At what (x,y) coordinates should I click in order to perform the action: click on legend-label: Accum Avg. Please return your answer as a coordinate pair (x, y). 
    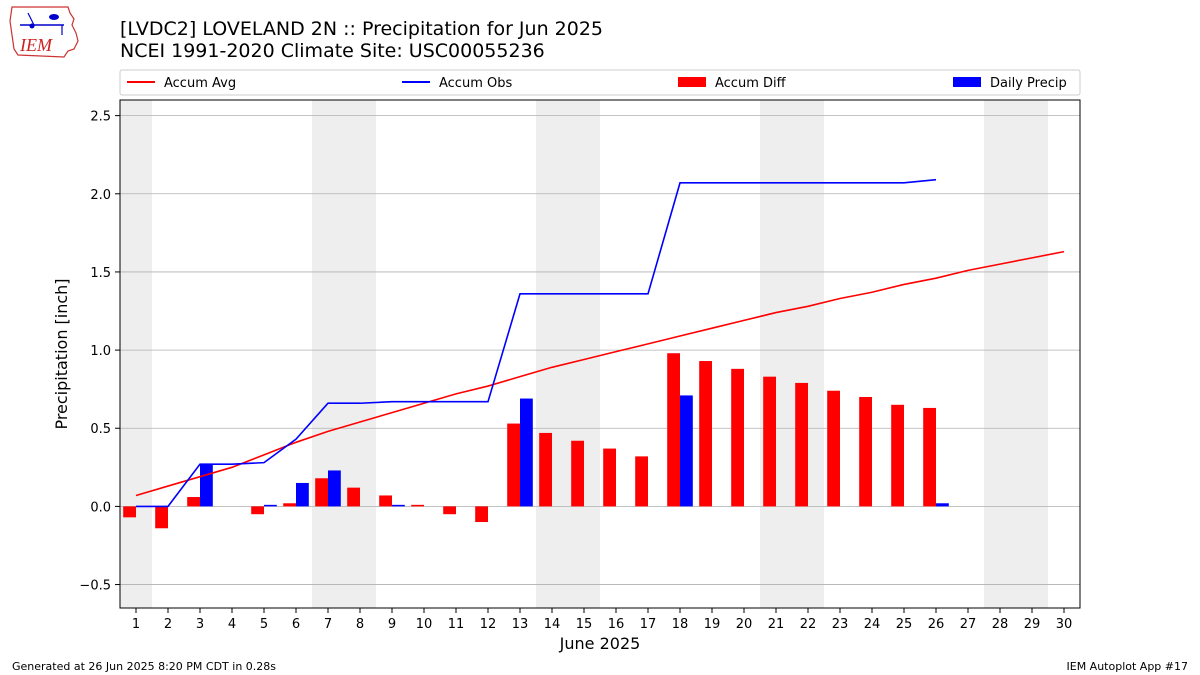
    Looking at the image, I should click on (200, 83).